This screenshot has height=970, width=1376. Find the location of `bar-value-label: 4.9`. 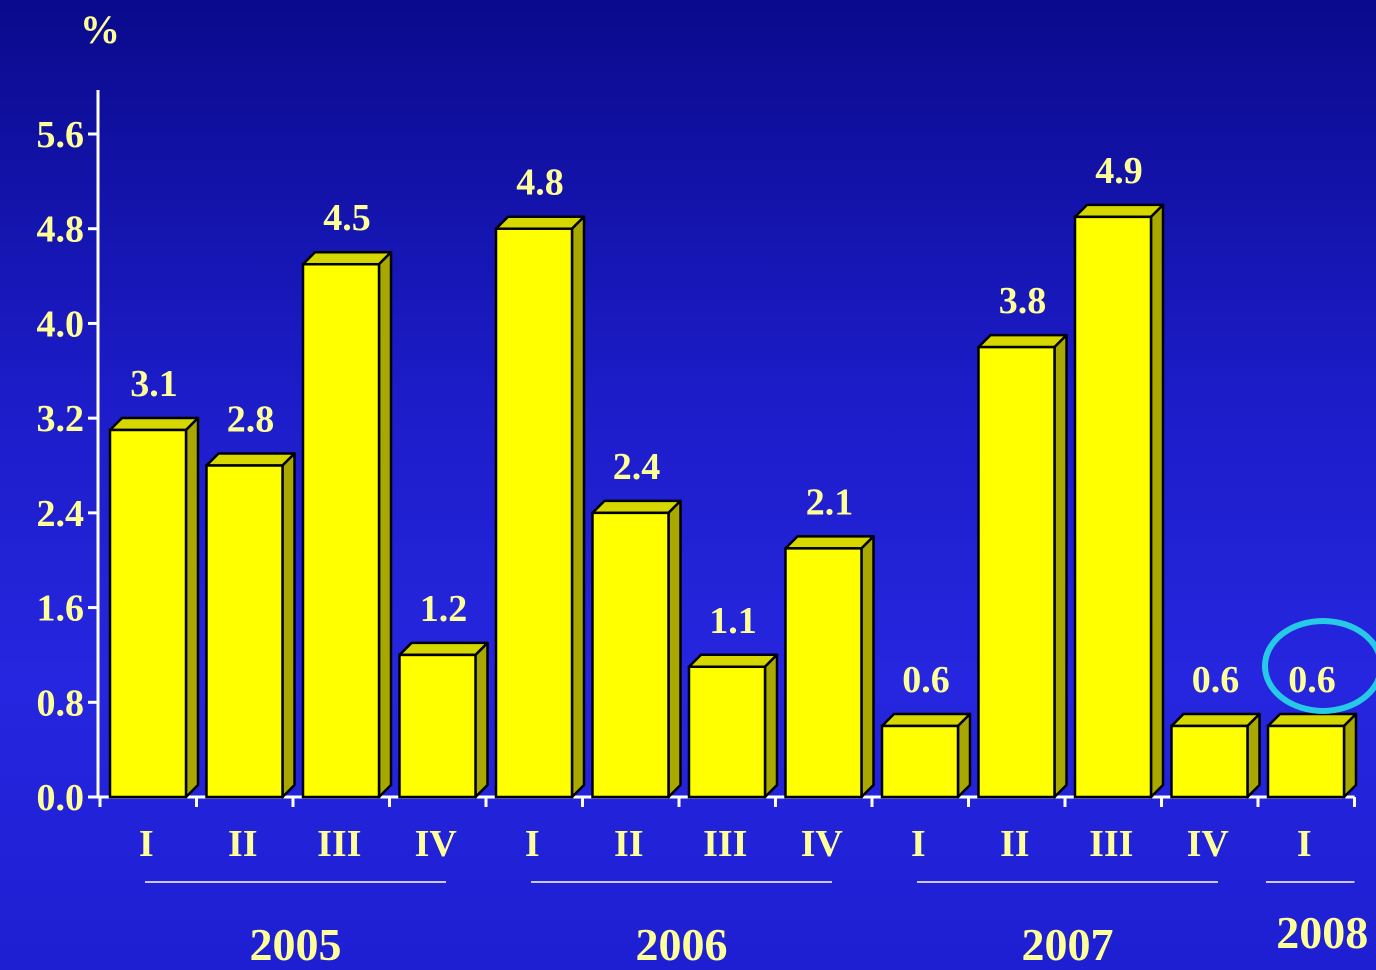

bar-value-label: 4.9 is located at coordinates (1119, 171).